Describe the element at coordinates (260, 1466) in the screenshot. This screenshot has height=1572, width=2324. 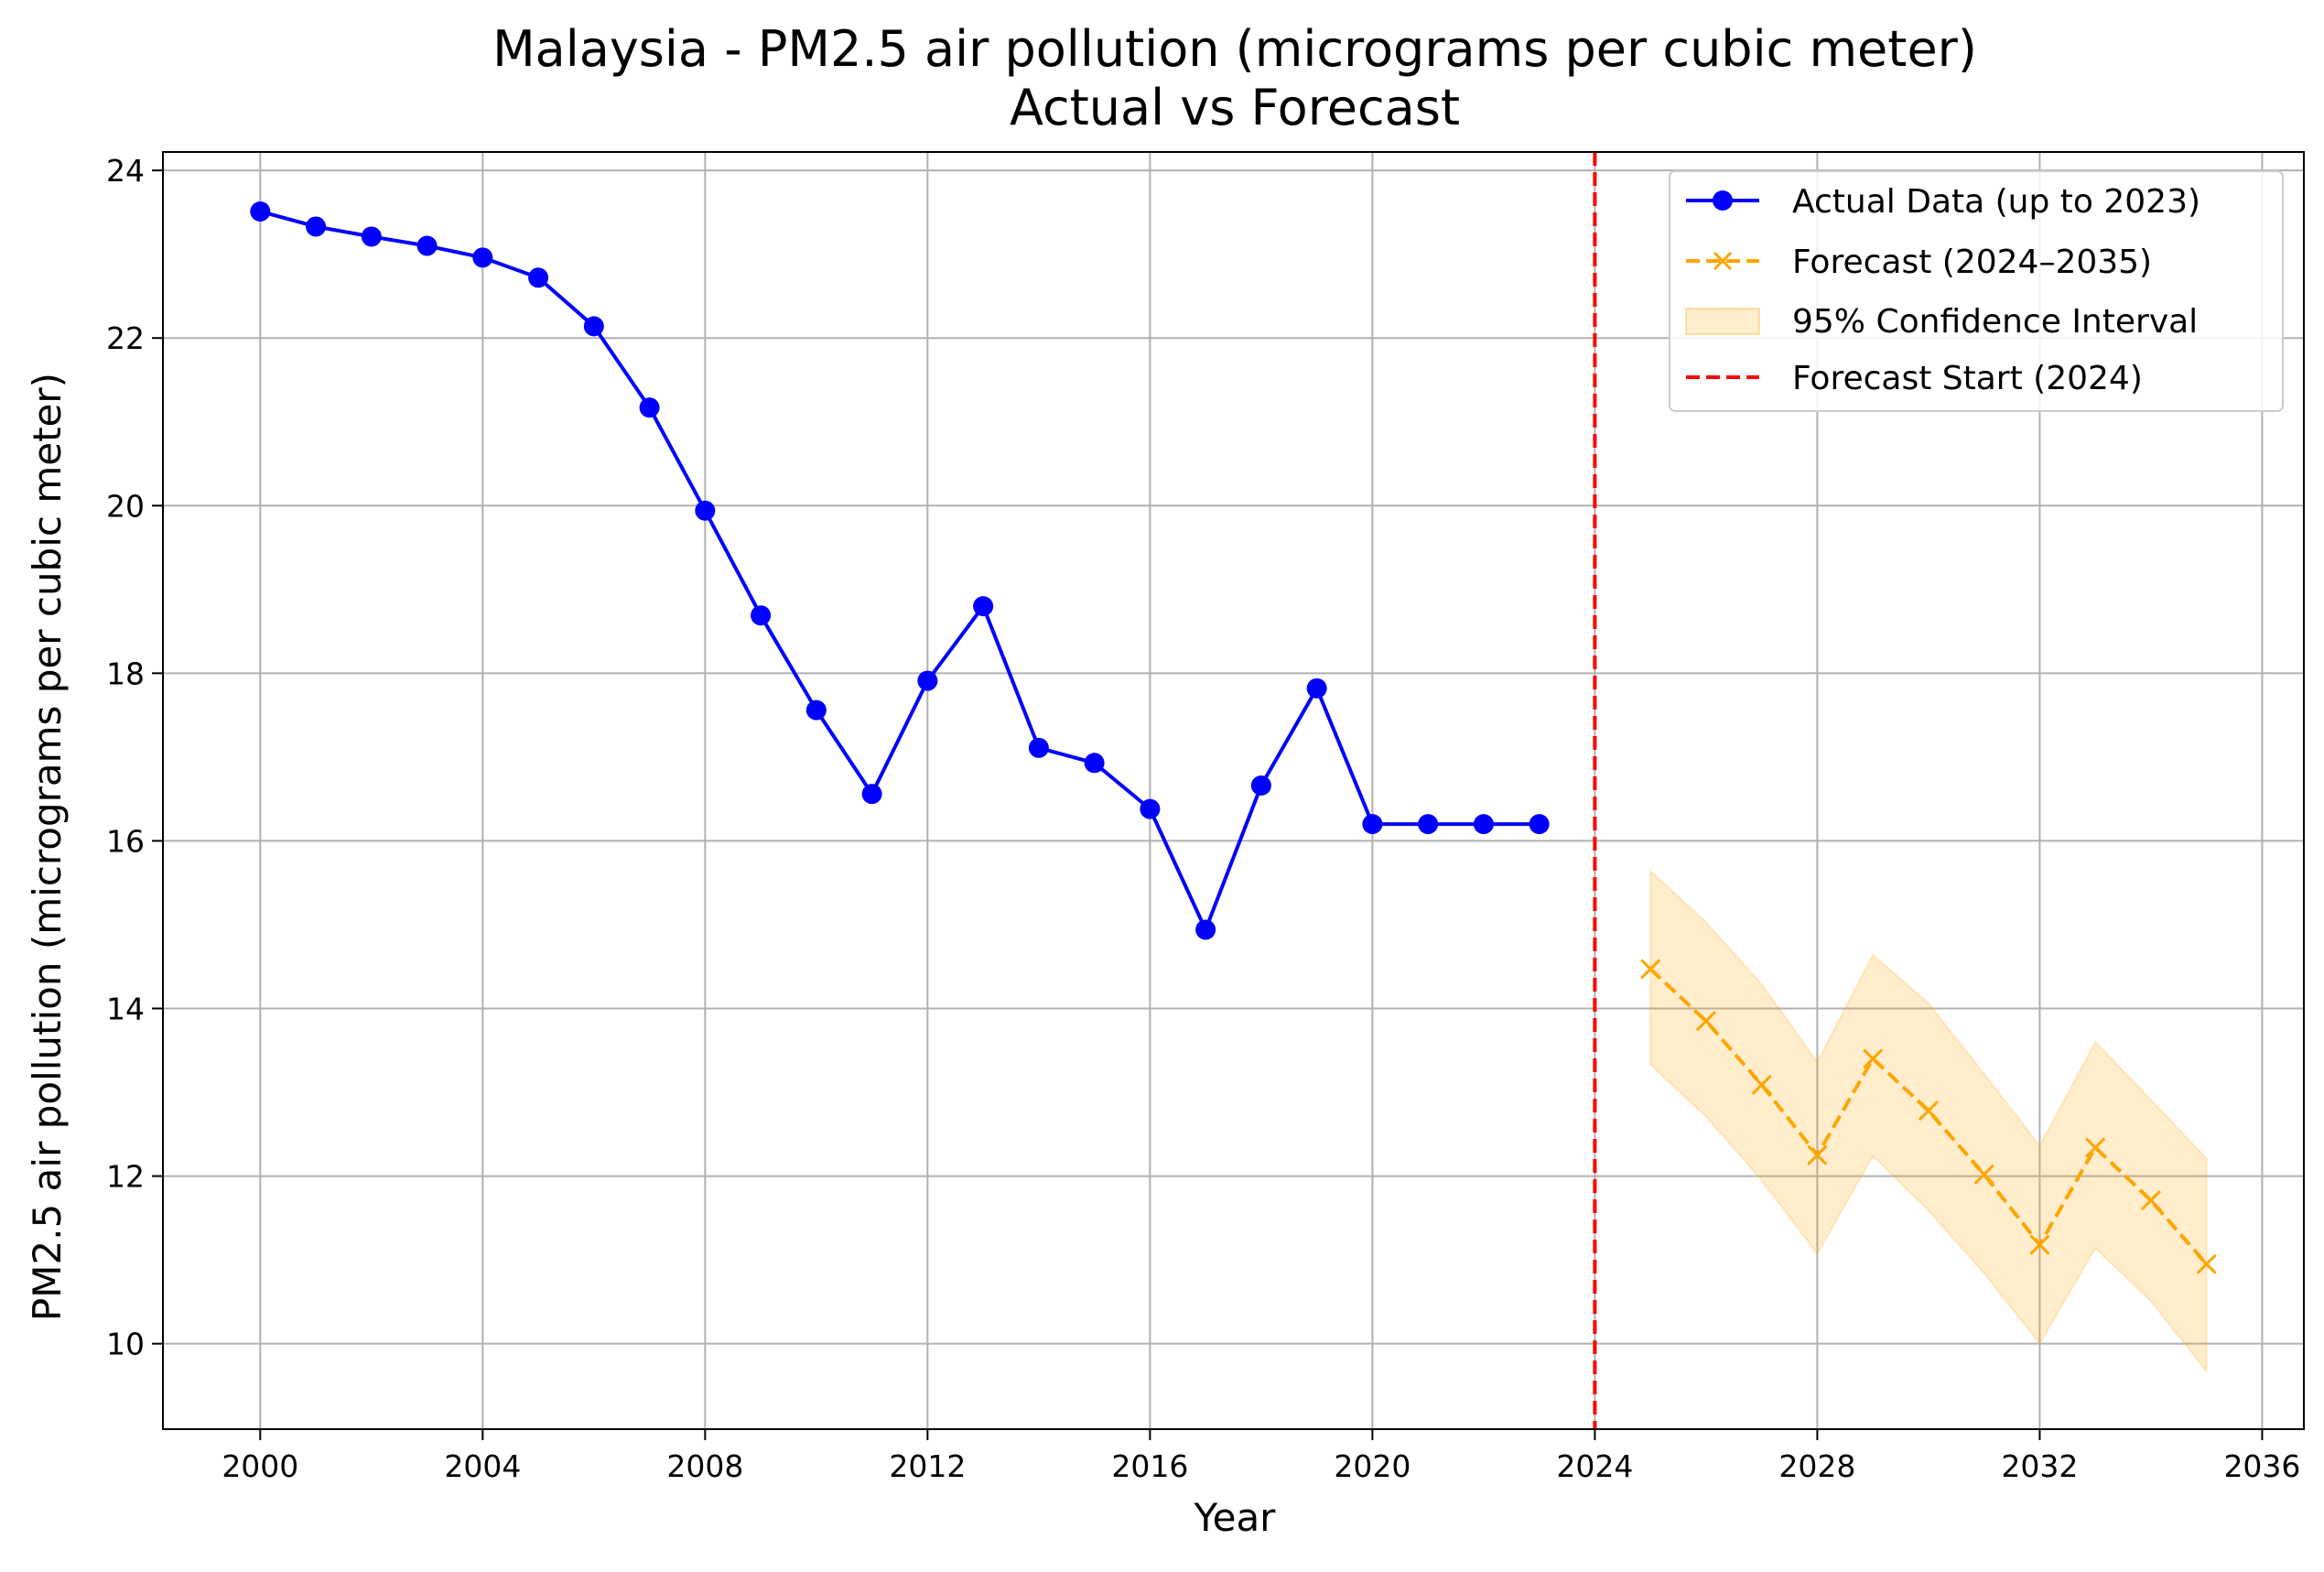
I see `x-tick-label: 2000` at that location.